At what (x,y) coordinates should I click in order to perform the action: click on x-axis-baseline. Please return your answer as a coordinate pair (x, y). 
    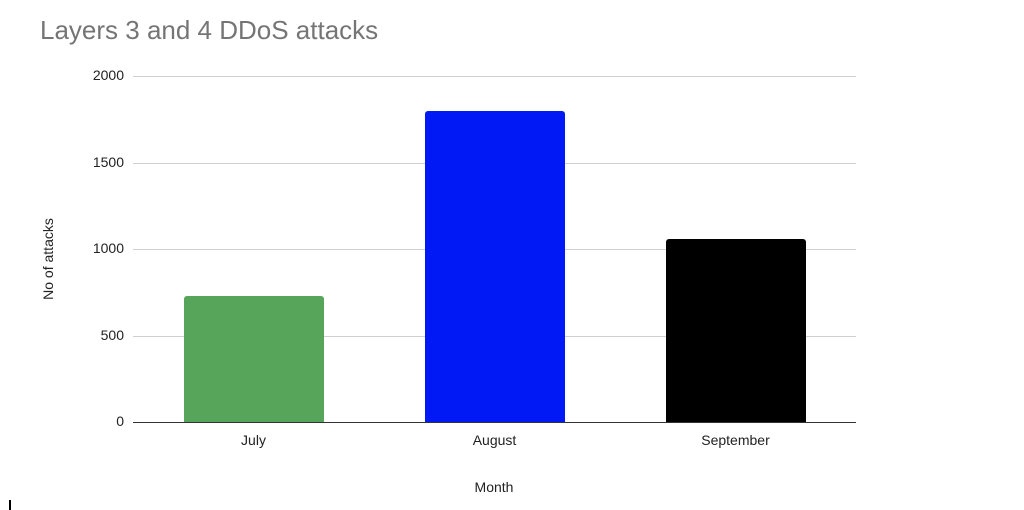
    Looking at the image, I should click on (494, 422).